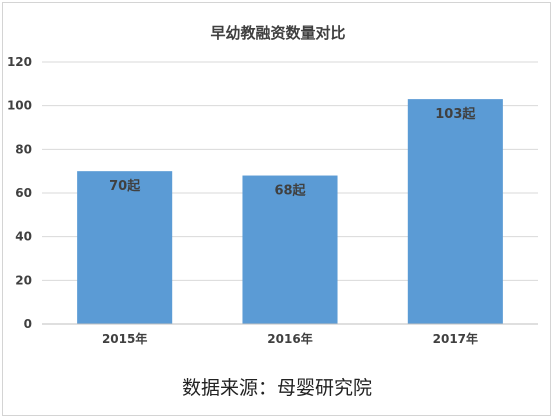 The image size is (555, 420). What do you see at coordinates (290, 191) in the screenshot?
I see `data-label: 68起` at bounding box center [290, 191].